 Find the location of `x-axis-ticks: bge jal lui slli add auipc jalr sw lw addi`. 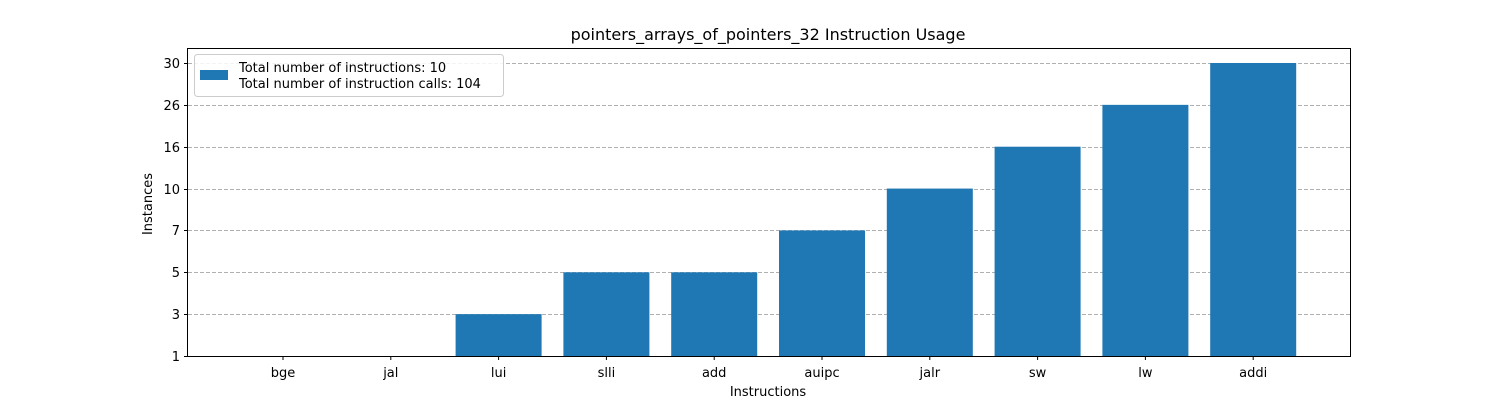

x-axis-ticks: bge jal lui slli add auipc jalr sw lw addi is located at coordinates (769, 368).